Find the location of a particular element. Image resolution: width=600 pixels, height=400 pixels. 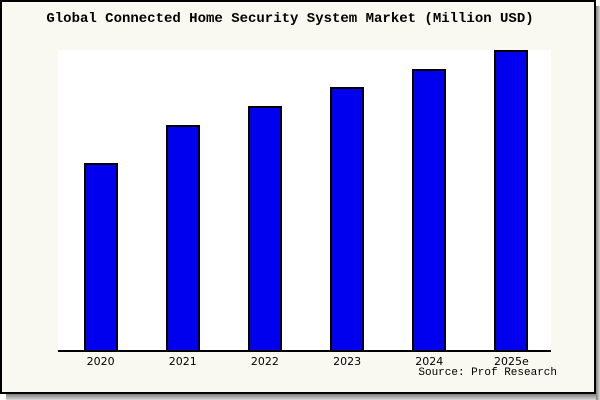

source-credit: Source: Prof Research is located at coordinates (487, 373).